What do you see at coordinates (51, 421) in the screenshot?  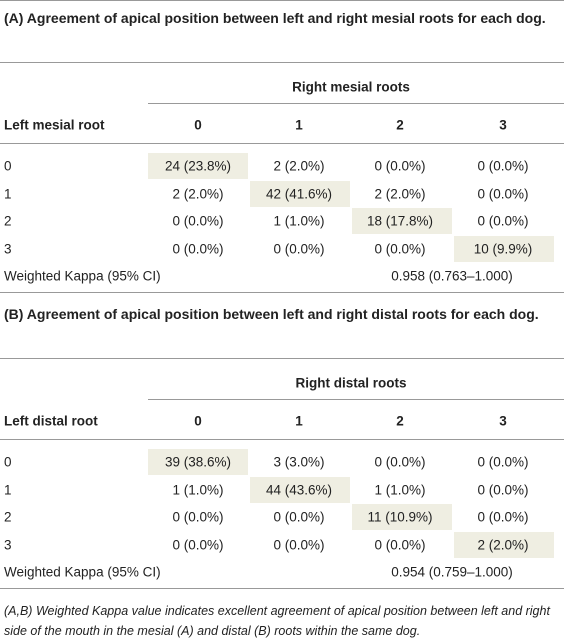 I see `row-header: Left distal root` at bounding box center [51, 421].